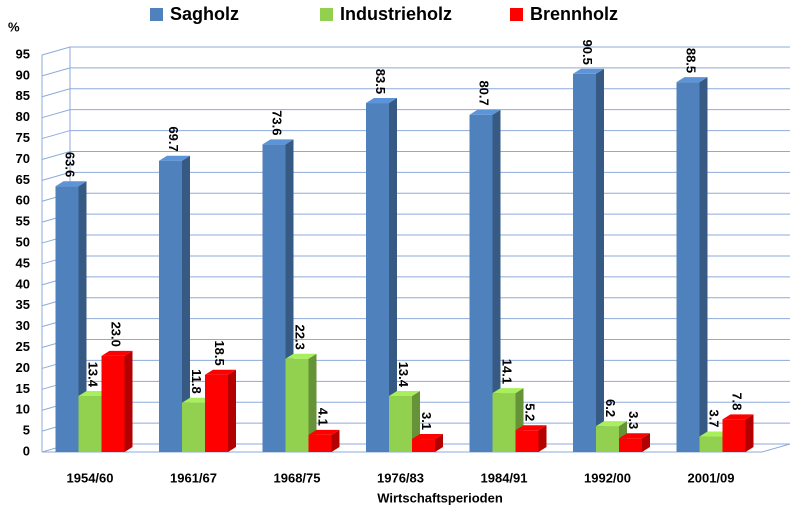 The width and height of the screenshot is (791, 509). Describe the element at coordinates (297, 477) in the screenshot. I see `x-tick-label: 1968/75` at that location.